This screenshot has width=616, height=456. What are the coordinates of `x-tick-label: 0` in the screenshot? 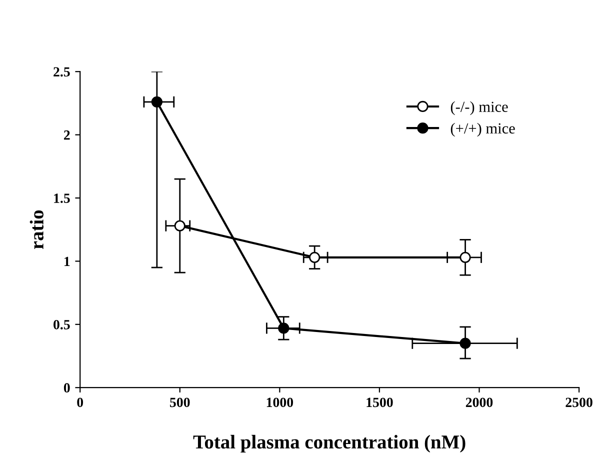 It's located at (80, 403).